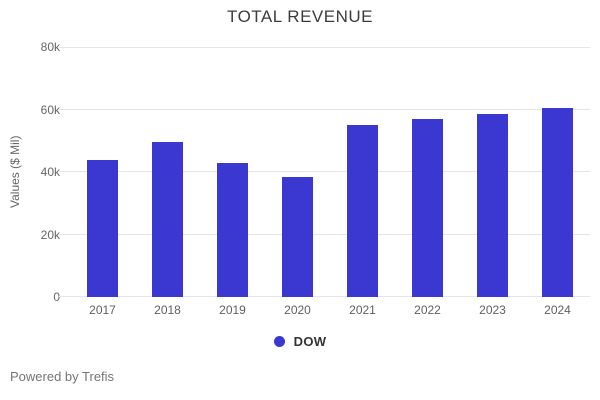 The image size is (600, 400). What do you see at coordinates (362, 211) in the screenshot?
I see `bar-2021` at bounding box center [362, 211].